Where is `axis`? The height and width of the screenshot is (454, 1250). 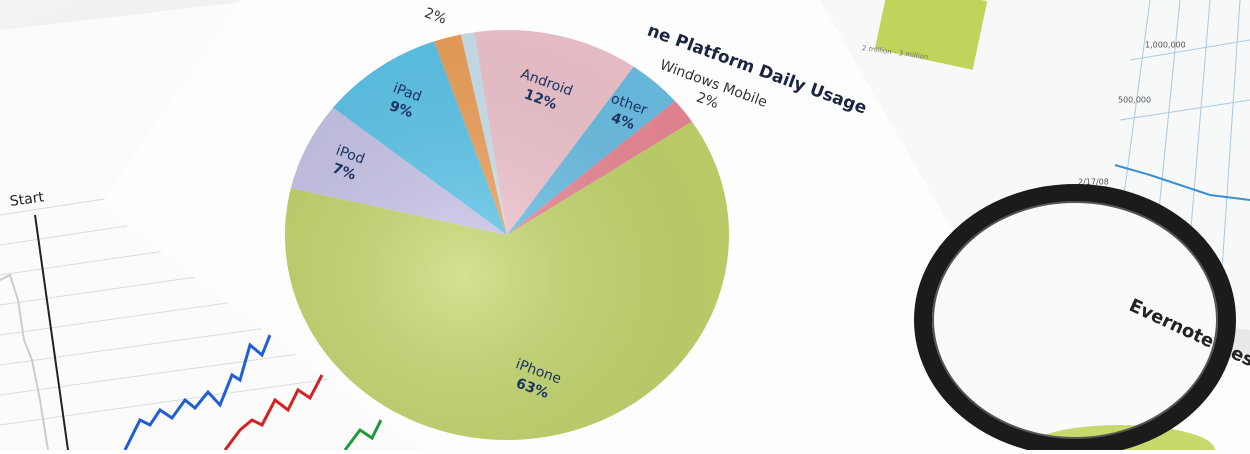 axis is located at coordinates (51, 332).